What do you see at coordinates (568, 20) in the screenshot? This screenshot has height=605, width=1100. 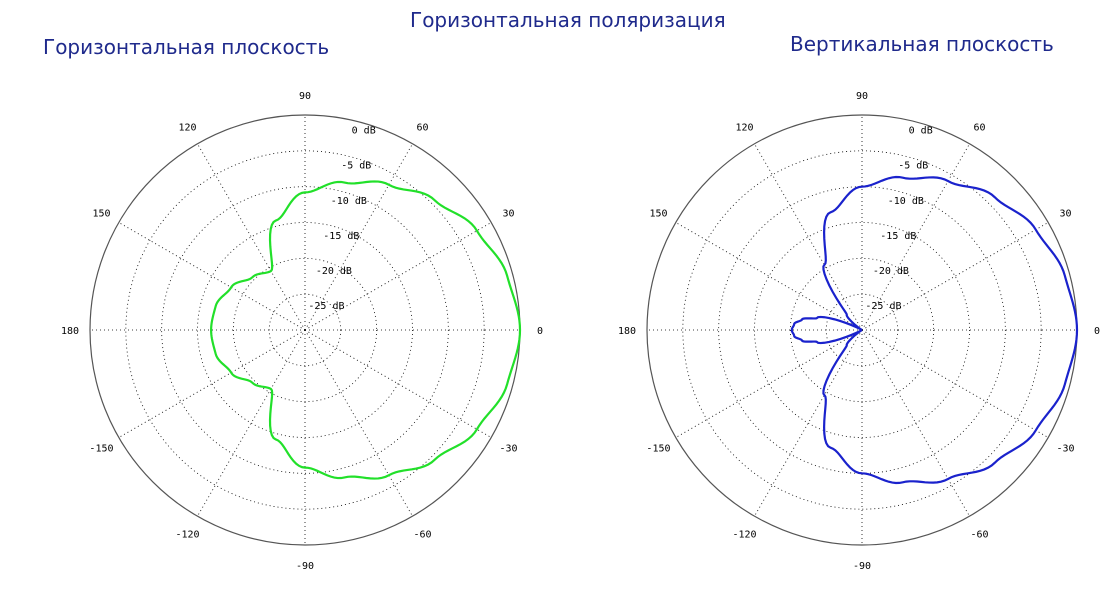 I see `page-title: Горизонтальная поляризация` at bounding box center [568, 20].